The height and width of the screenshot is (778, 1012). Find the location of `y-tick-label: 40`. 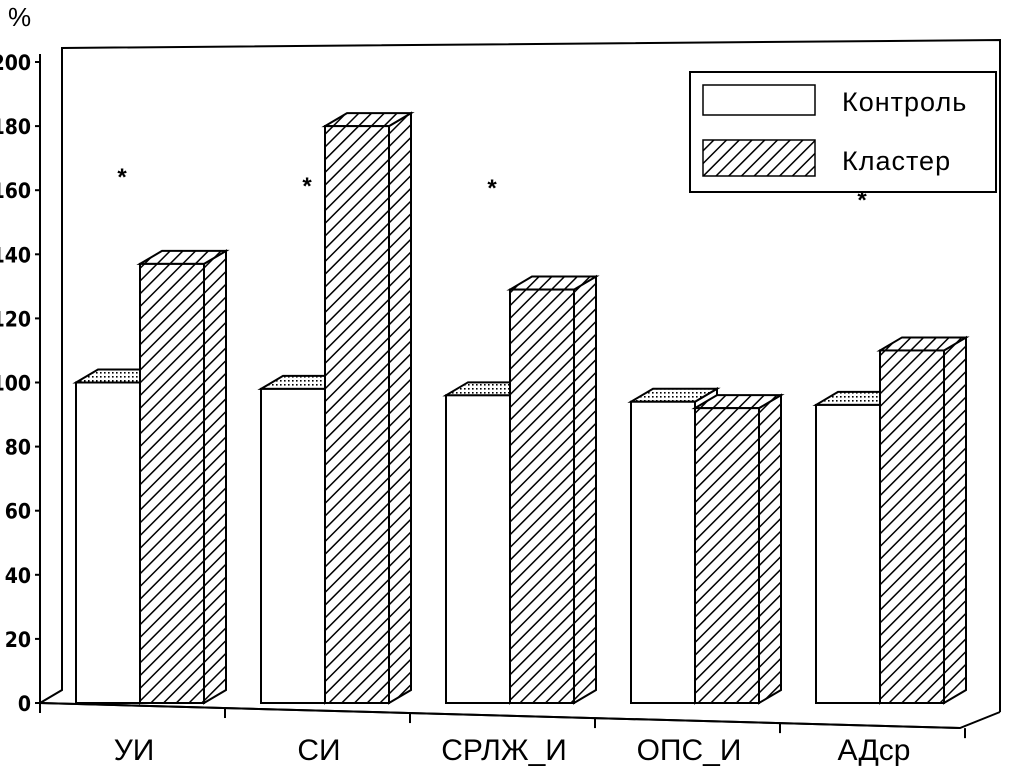

y-tick-label: 40 is located at coordinates (18, 576).